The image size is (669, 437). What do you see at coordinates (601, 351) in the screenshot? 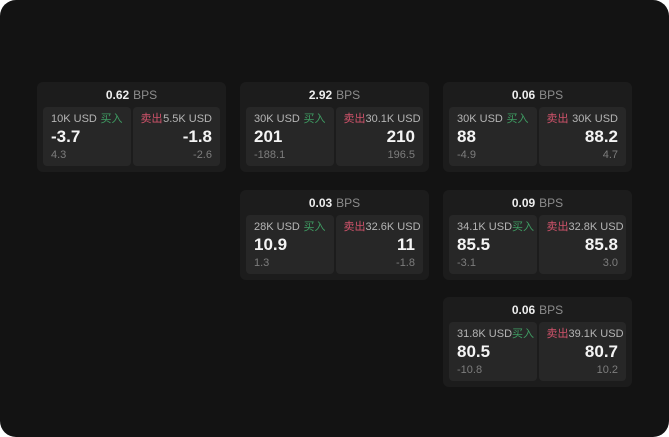
I see `sell-price: 80.7` at bounding box center [601, 351].